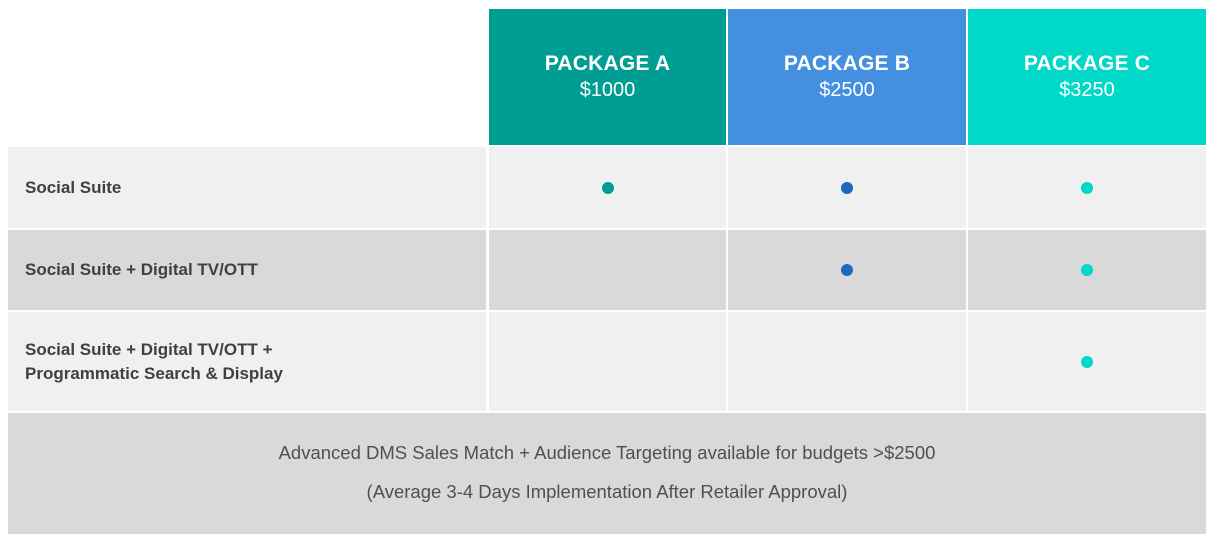 The height and width of the screenshot is (543, 1213). Describe the element at coordinates (247, 187) in the screenshot. I see `row-label: Social Suite` at that location.